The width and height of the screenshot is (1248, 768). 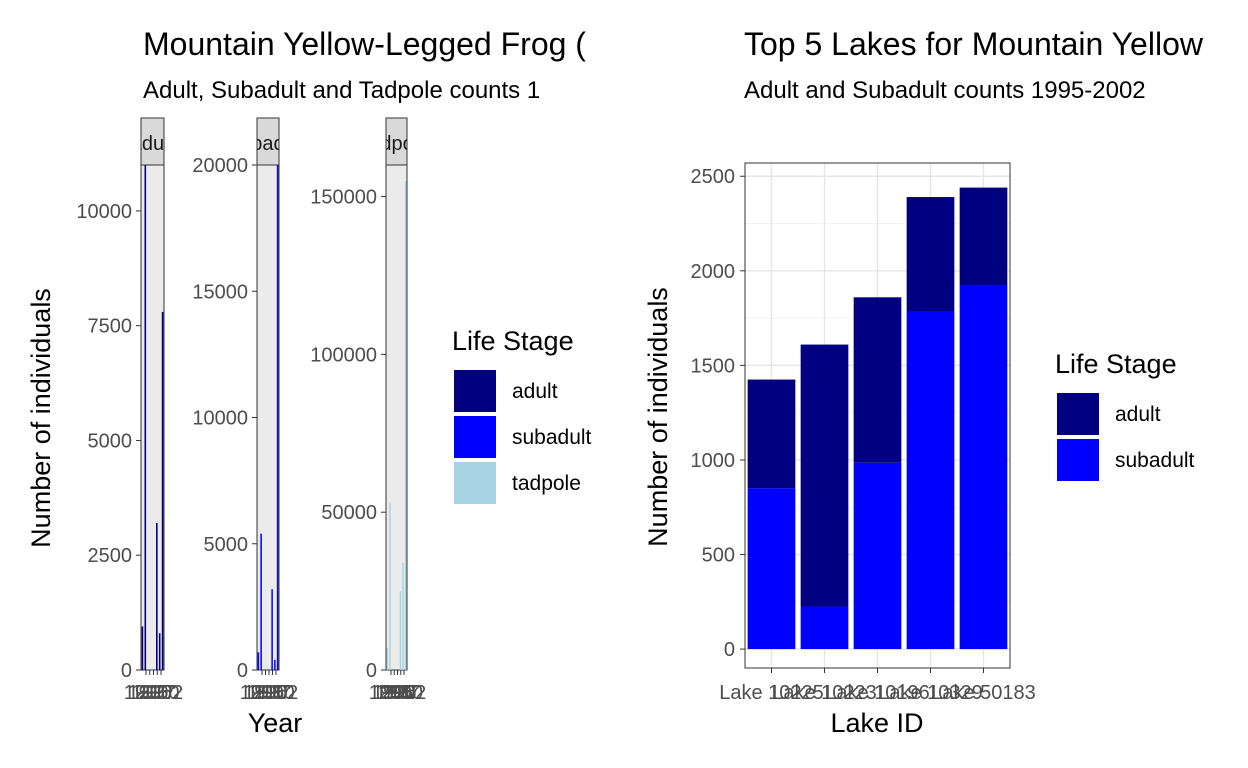 I want to click on left-legend: Life Stage adult subadult tadpole, so click(x=522, y=415).